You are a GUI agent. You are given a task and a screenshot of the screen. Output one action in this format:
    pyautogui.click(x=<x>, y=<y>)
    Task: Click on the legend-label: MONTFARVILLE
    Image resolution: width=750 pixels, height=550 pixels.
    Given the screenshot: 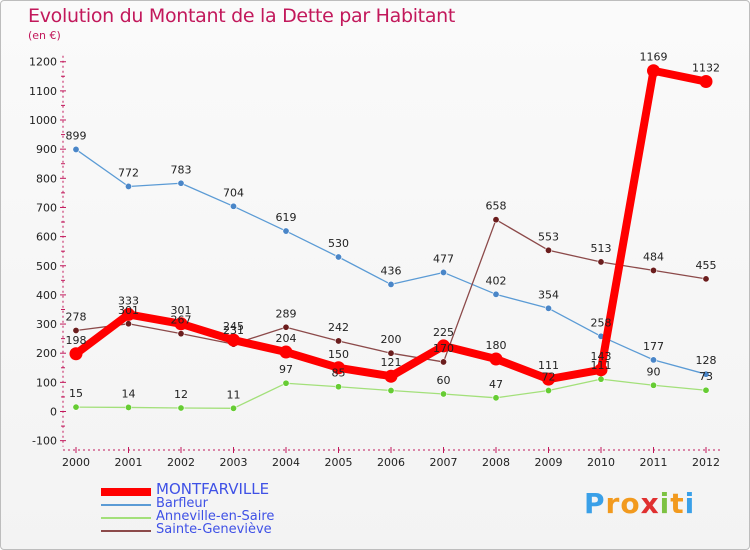 What is the action you would take?
    pyautogui.click(x=213, y=489)
    